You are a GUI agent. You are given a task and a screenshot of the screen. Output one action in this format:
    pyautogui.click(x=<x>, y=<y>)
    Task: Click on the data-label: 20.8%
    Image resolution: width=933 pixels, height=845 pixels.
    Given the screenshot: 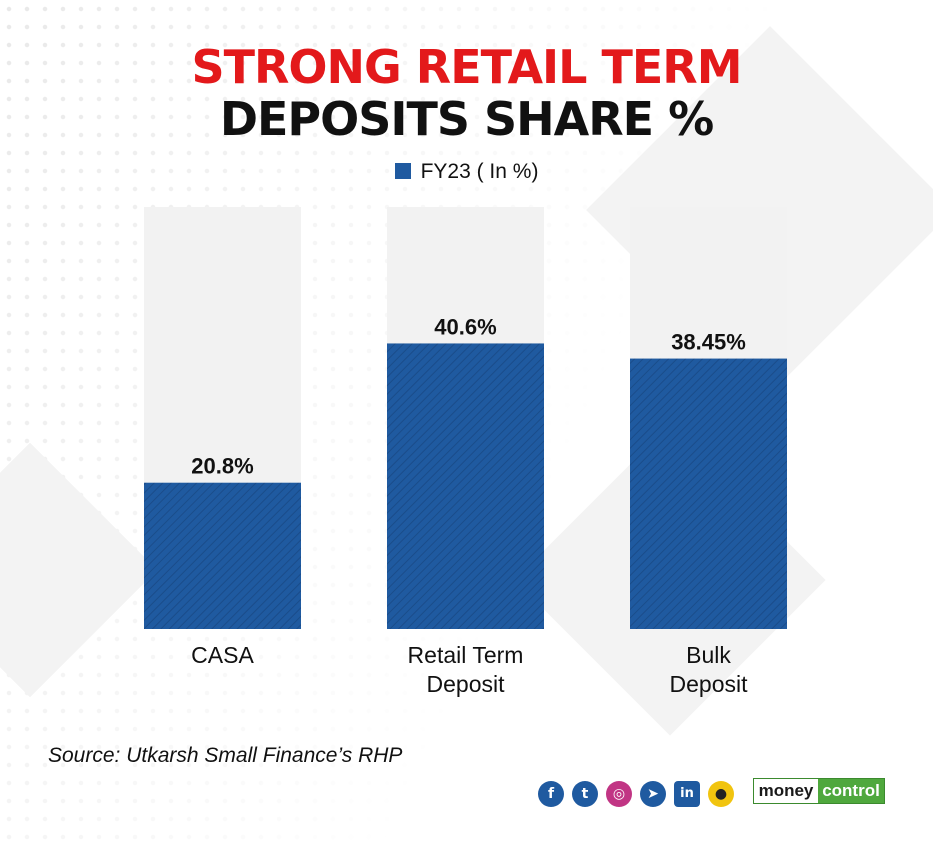 What is the action you would take?
    pyautogui.click(x=222, y=466)
    